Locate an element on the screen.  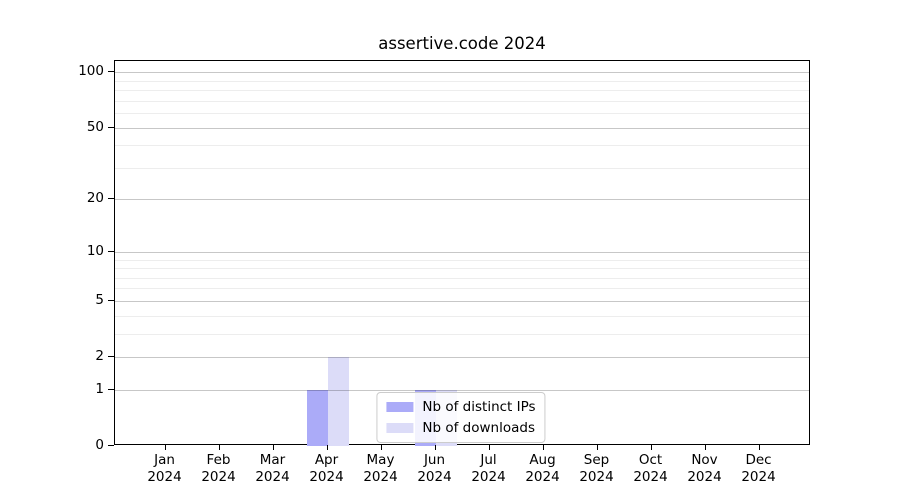
x-tick-month: Dec is located at coordinates (758, 460).